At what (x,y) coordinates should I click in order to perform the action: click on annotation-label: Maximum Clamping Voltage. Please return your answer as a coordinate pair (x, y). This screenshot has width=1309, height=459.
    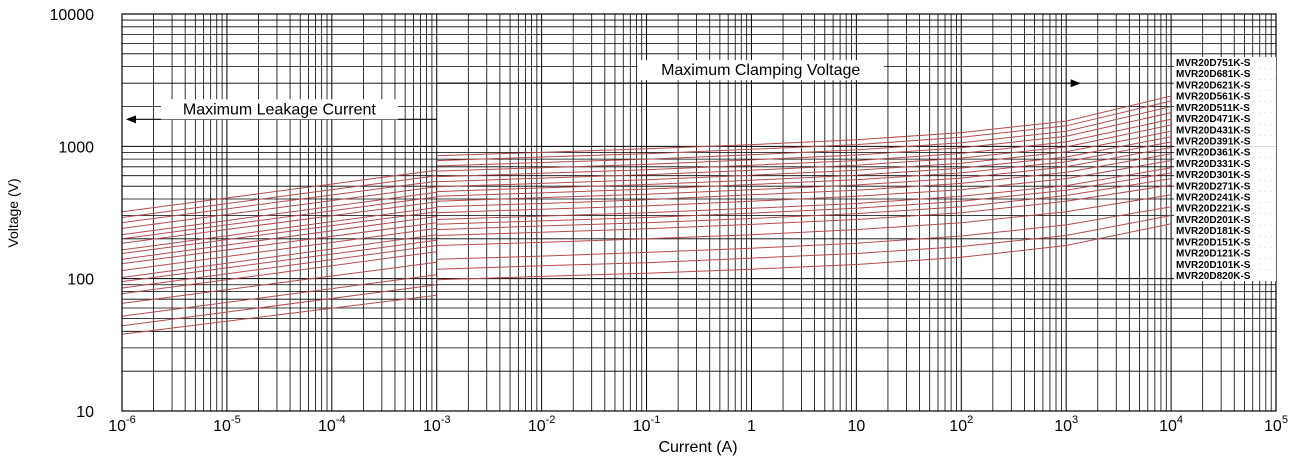
    Looking at the image, I should click on (760, 70).